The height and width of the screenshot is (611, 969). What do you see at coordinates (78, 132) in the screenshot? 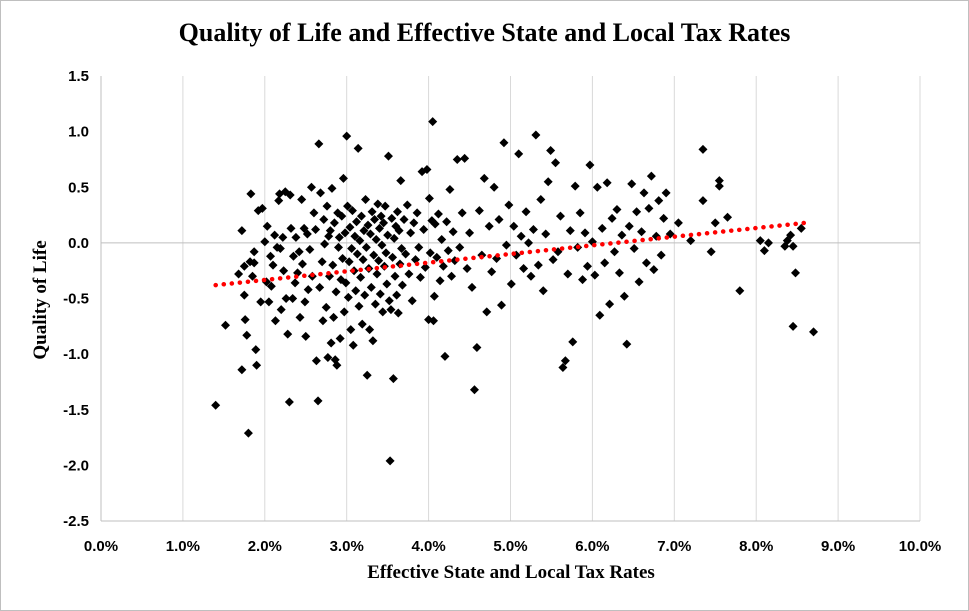
I see `y-tick-label: 1.0` at bounding box center [78, 132].